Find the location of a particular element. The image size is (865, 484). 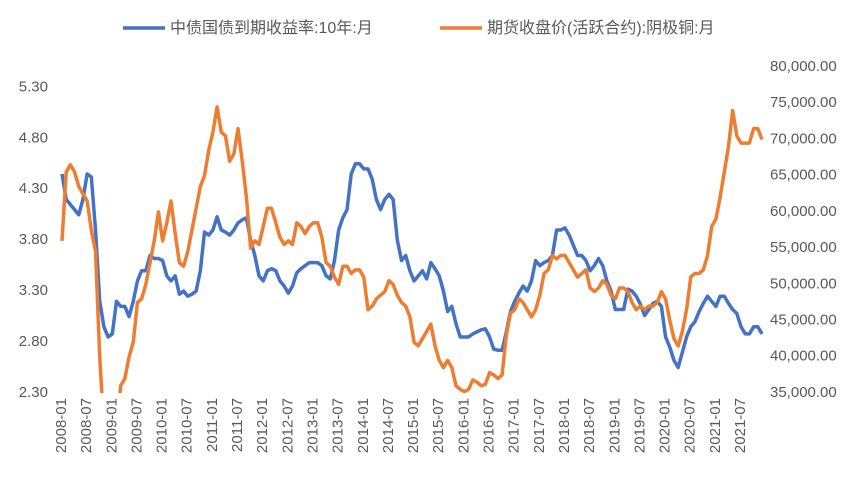

x-tick-label: 2013-01 is located at coordinates (312, 425).